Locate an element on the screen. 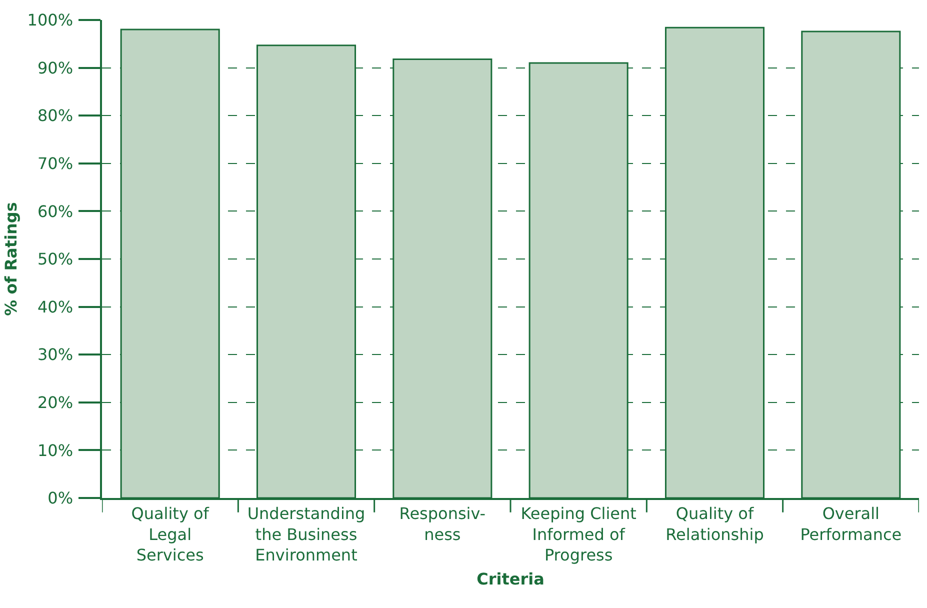 The width and height of the screenshot is (927, 608). y-tick-label: 60% is located at coordinates (55, 211).